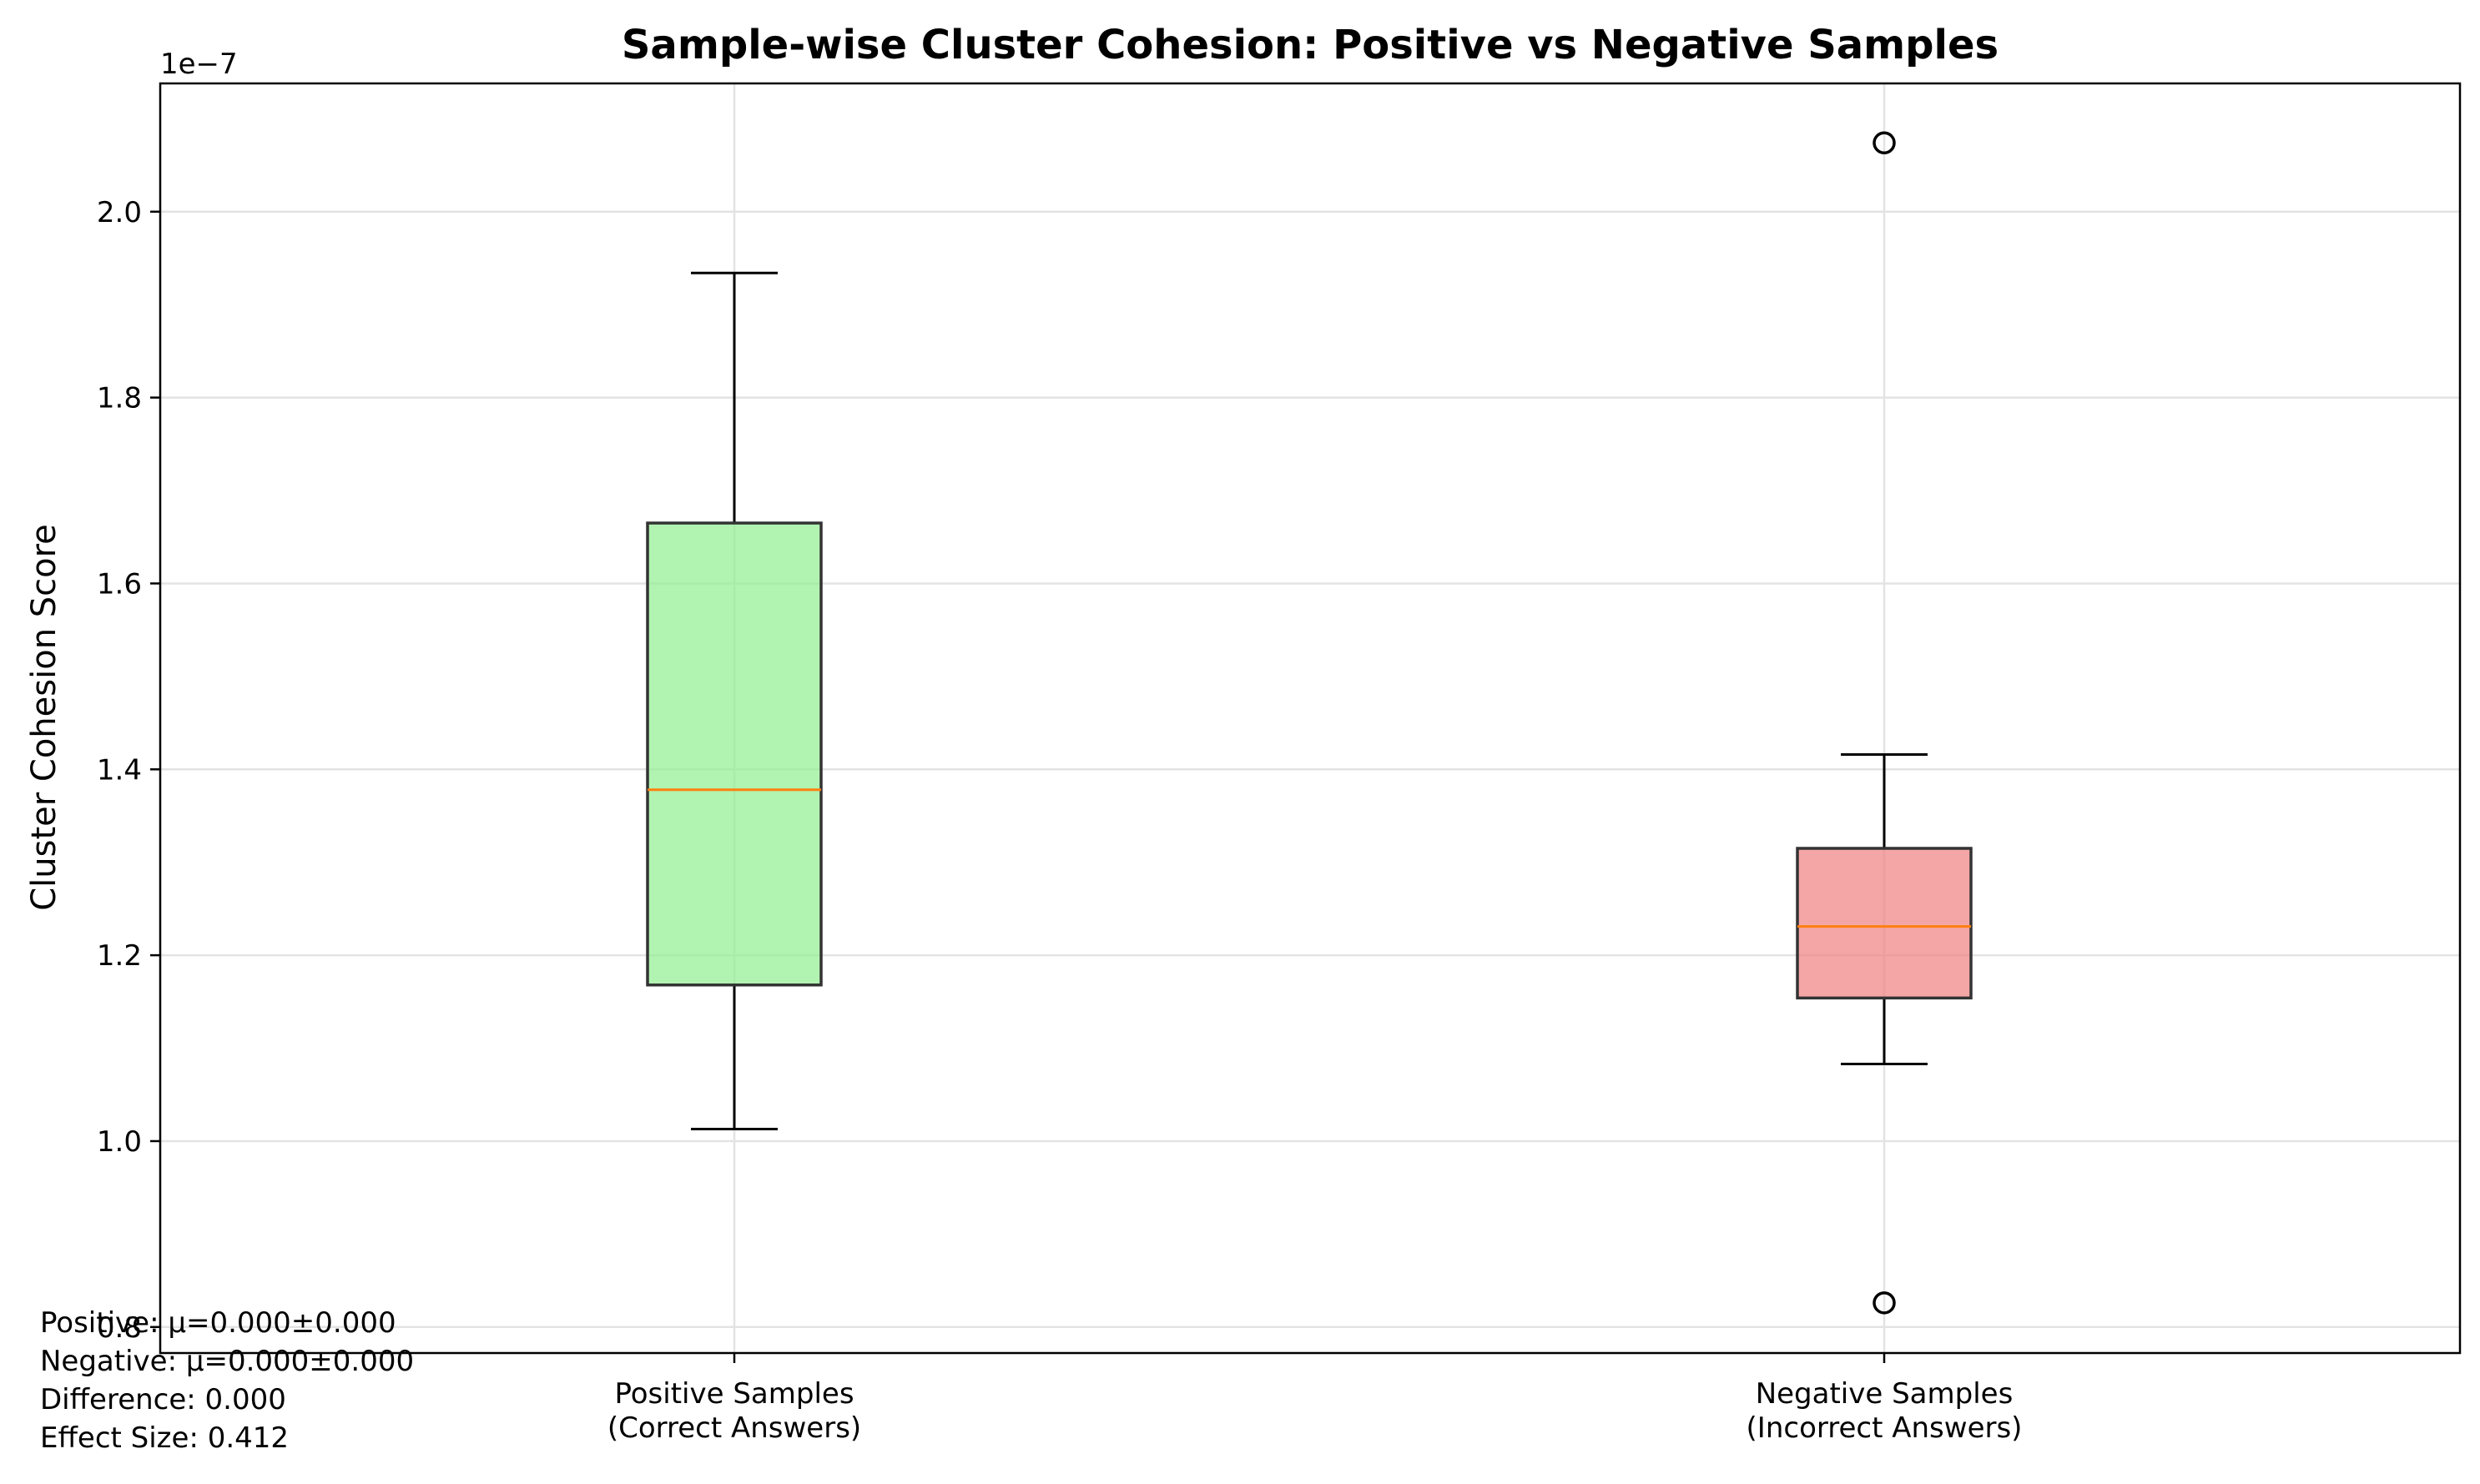 The height and width of the screenshot is (1484, 2480). I want to click on y-tick-label: 1.2, so click(120, 956).